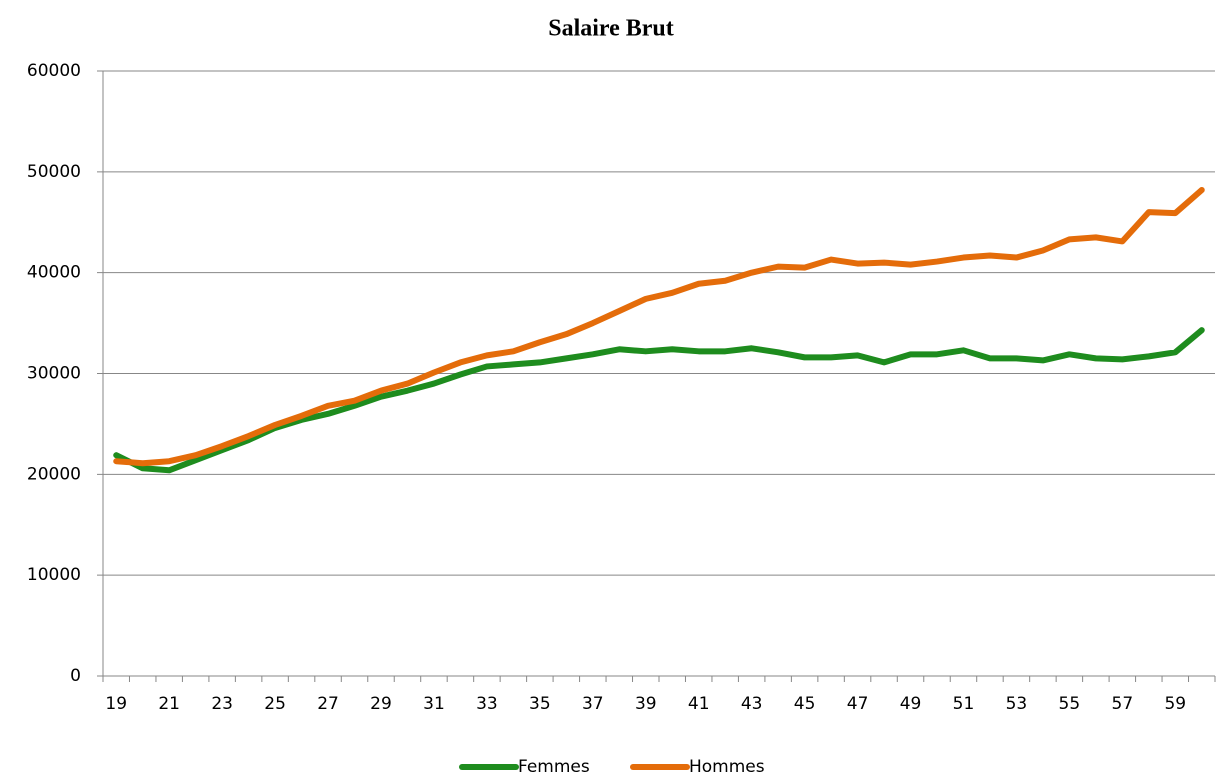  Describe the element at coordinates (54, 273) in the screenshot. I see `y-tick-label: 40000` at that location.